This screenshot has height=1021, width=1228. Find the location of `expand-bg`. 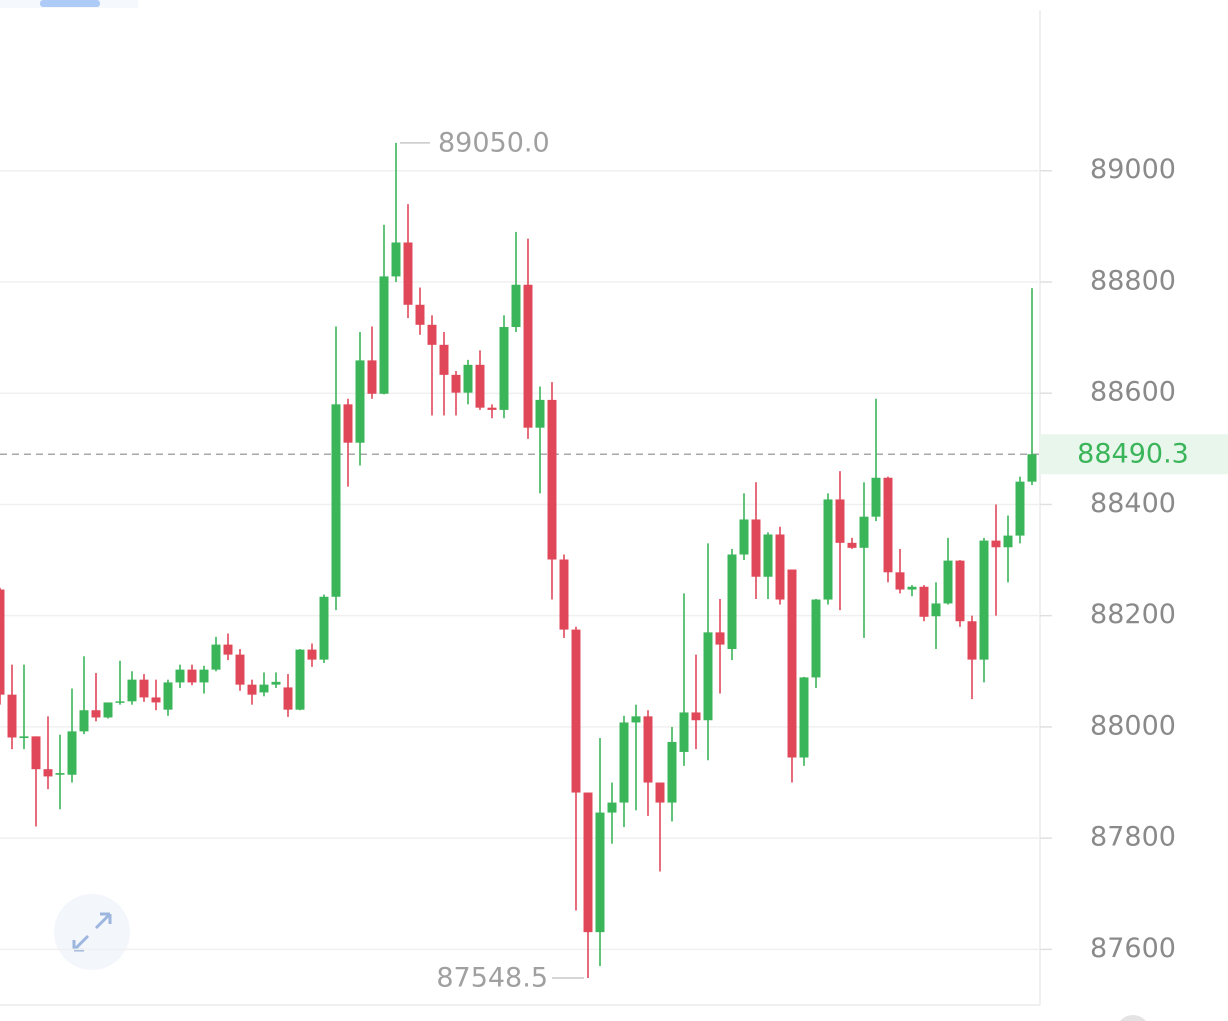

expand-bg is located at coordinates (92, 932).